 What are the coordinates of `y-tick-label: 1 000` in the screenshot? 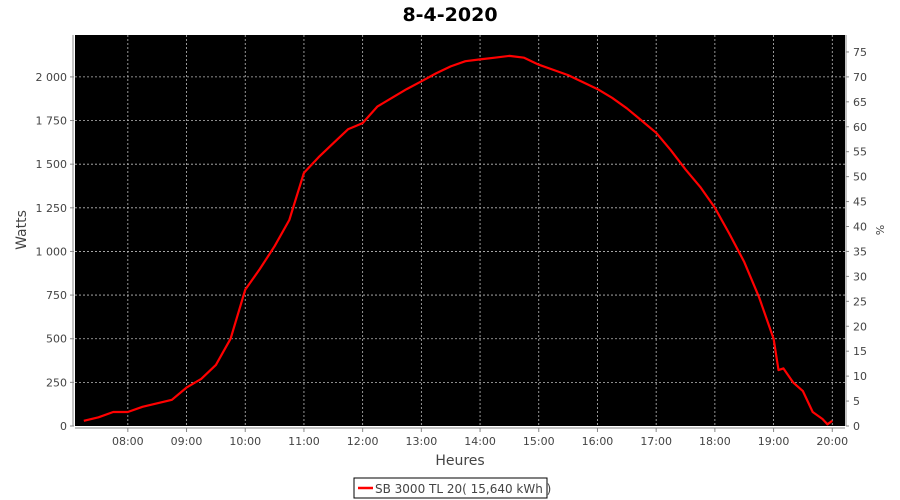 It's located at (52, 251).